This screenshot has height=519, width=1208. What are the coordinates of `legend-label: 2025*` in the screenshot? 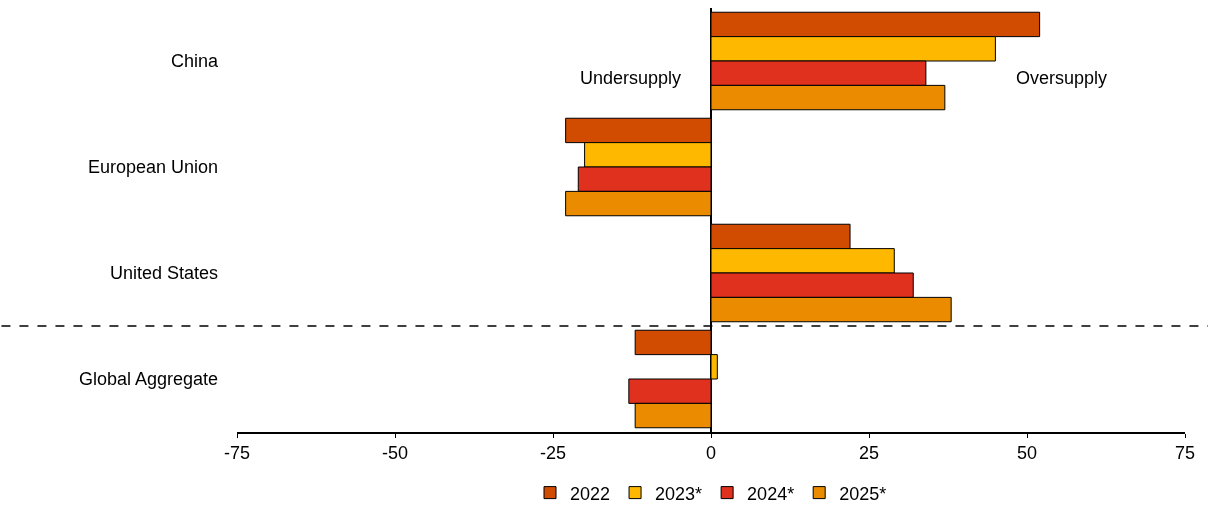 It's located at (863, 493).